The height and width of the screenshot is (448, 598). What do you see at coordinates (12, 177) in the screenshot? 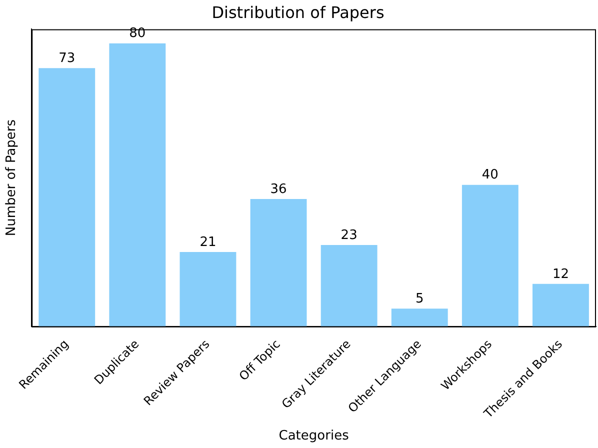
I see `y-axis-title: Number of Papers` at bounding box center [12, 177].